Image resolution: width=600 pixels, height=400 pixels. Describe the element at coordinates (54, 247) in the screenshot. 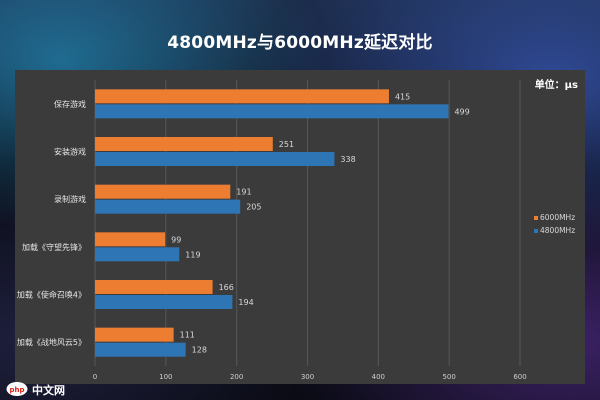

I see `category-label: 加载《守望先锋》` at that location.